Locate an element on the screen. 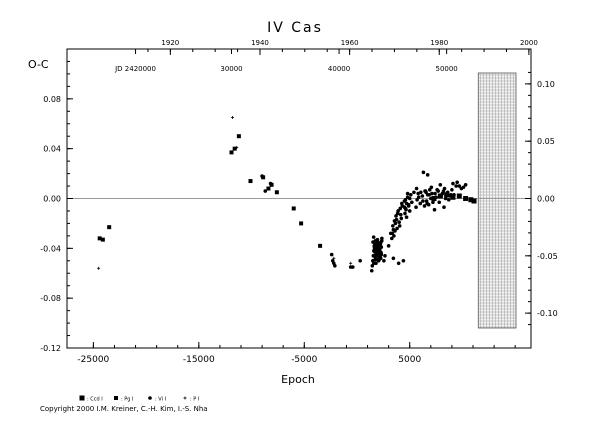  y-left-tick-label: 0.00 is located at coordinates (52, 199).